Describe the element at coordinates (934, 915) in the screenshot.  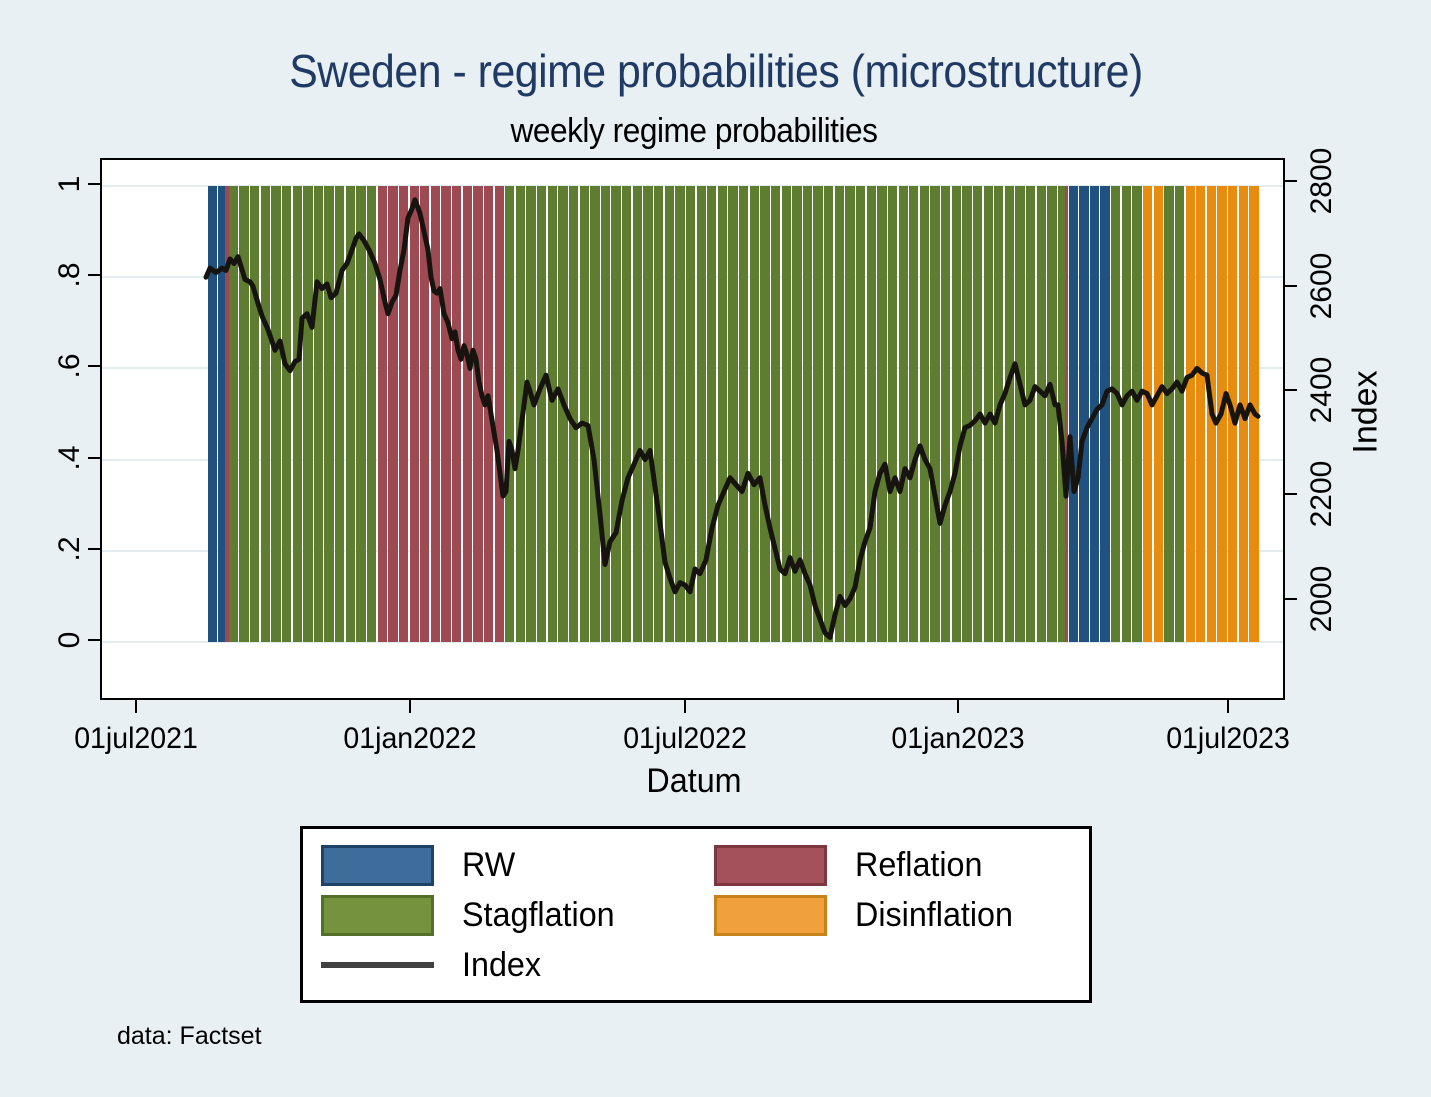
I see `legend-label: Disinflation` at that location.